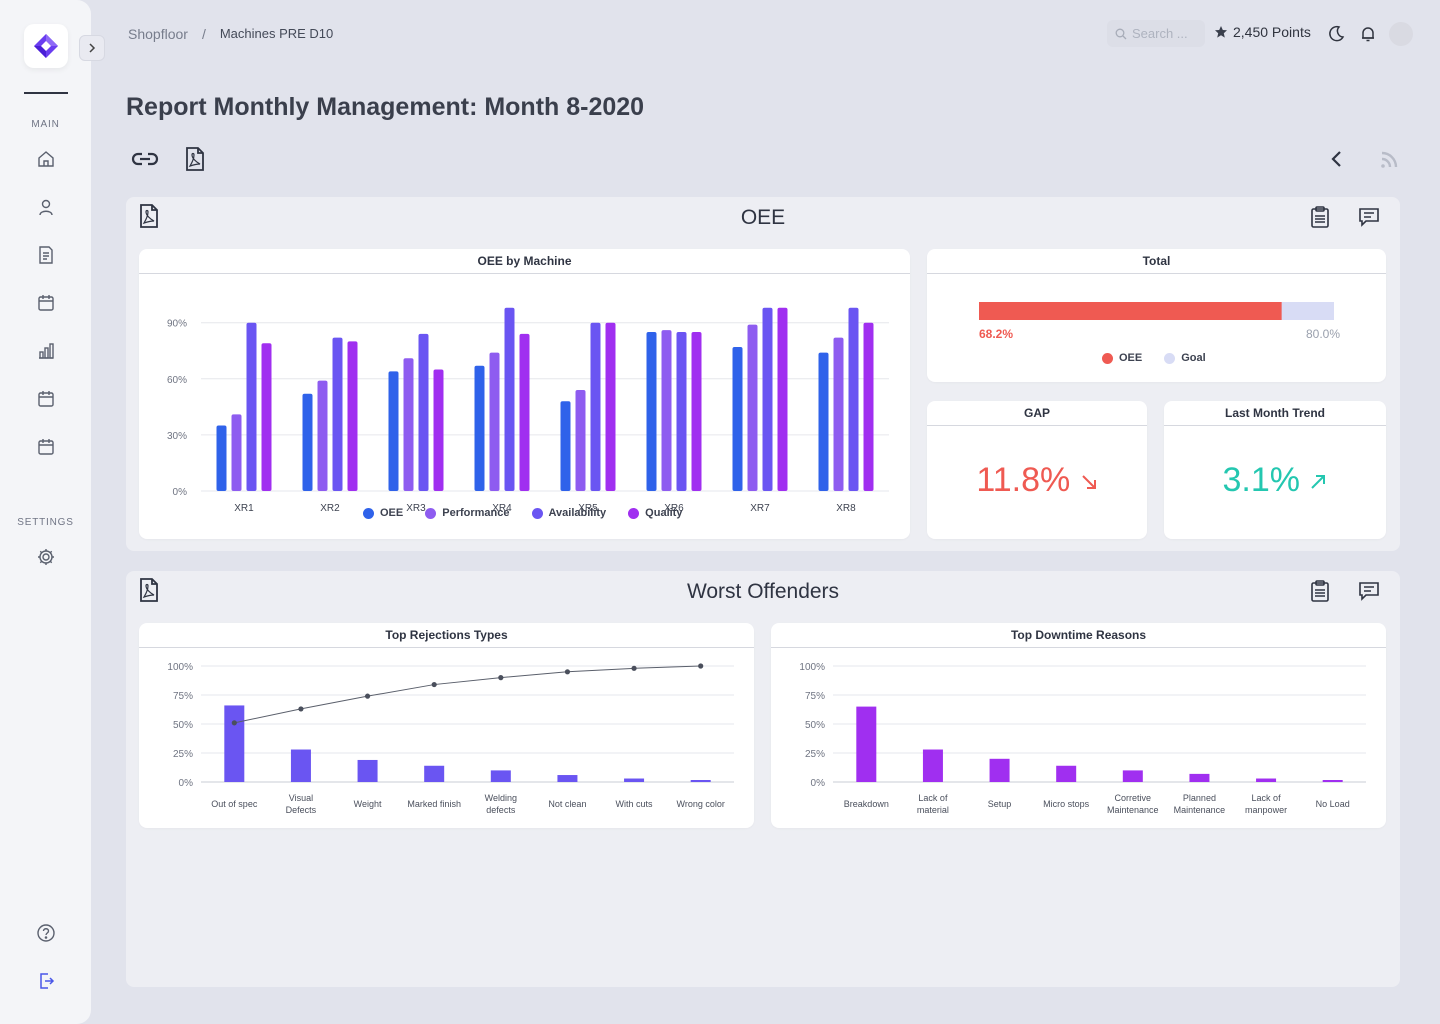  I want to click on user-icon, so click(46, 207).